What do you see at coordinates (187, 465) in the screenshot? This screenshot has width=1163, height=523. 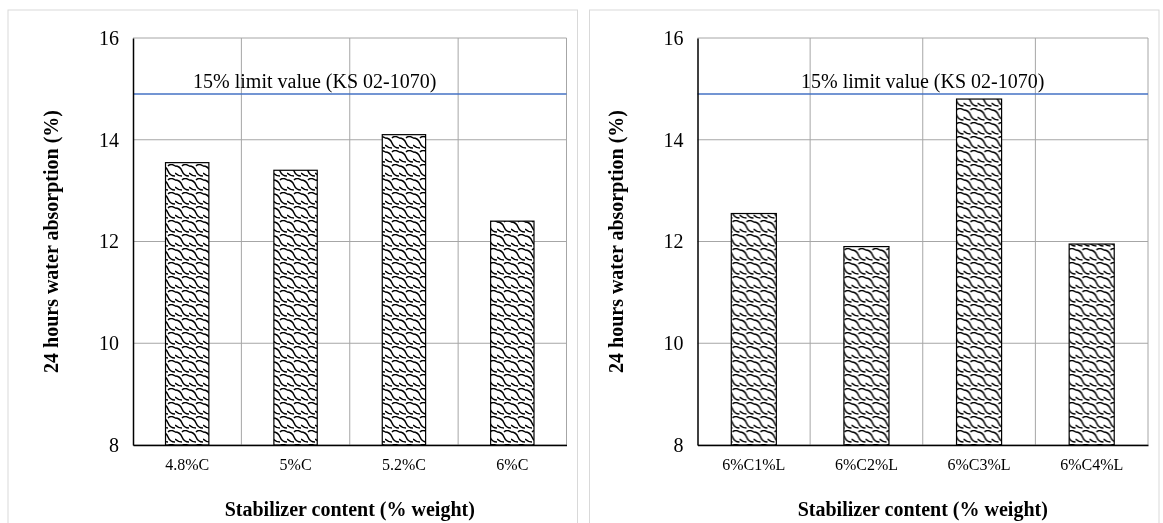 I see `x-tick-label: 4.8%C` at bounding box center [187, 465].